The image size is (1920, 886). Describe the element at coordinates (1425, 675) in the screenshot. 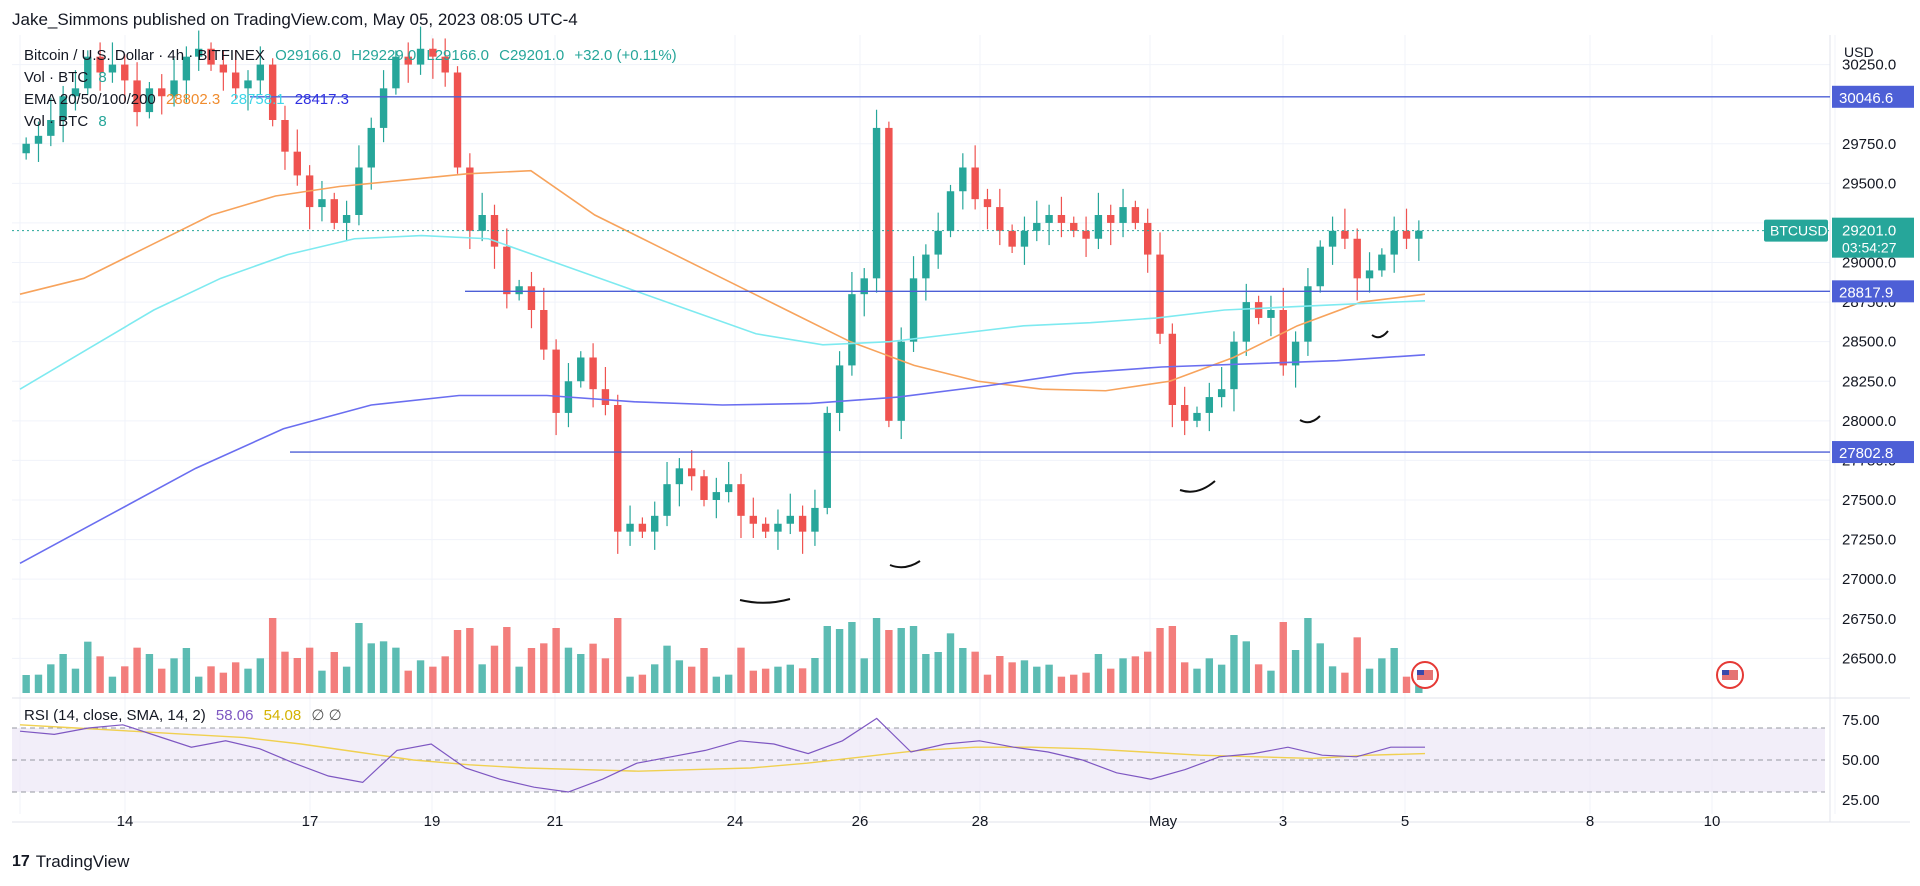

I see `us-flag-stripes` at that location.